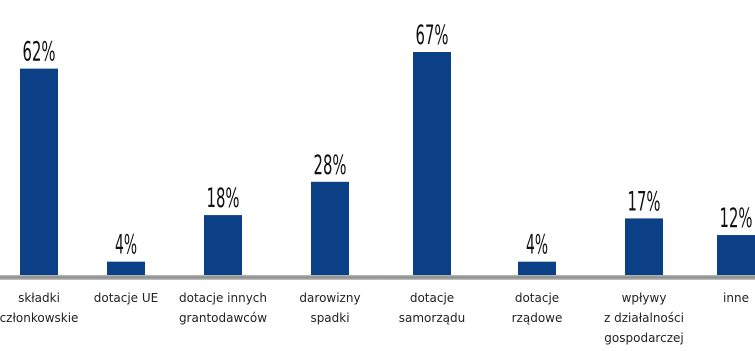  I want to click on chart-baseline, so click(377, 277).